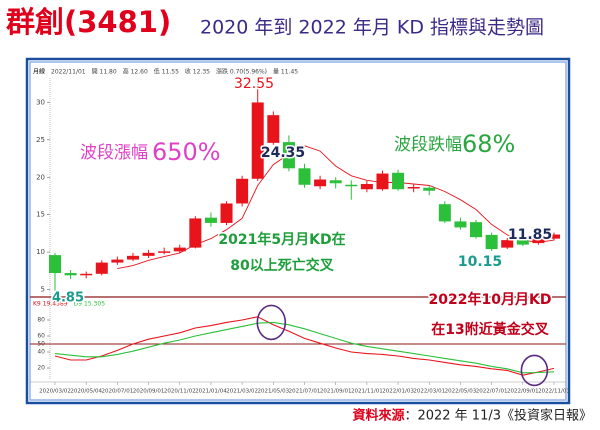  Describe the element at coordinates (305, 392) in the screenshot. I see `x-tick-label: 2021/07/01` at that location.